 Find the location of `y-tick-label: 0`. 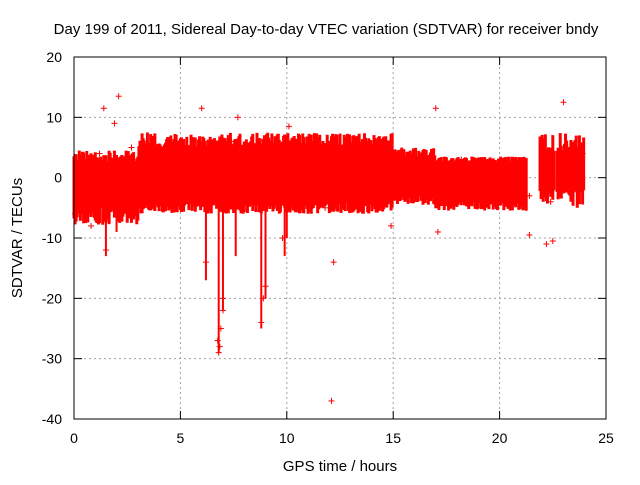

y-tick-label: 0 is located at coordinates (58, 178).